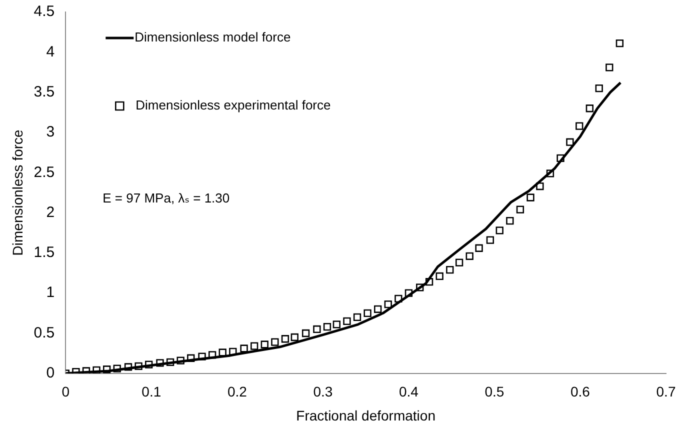  What do you see at coordinates (44, 91) in the screenshot?
I see `y-tick-label: 3.5` at bounding box center [44, 91].